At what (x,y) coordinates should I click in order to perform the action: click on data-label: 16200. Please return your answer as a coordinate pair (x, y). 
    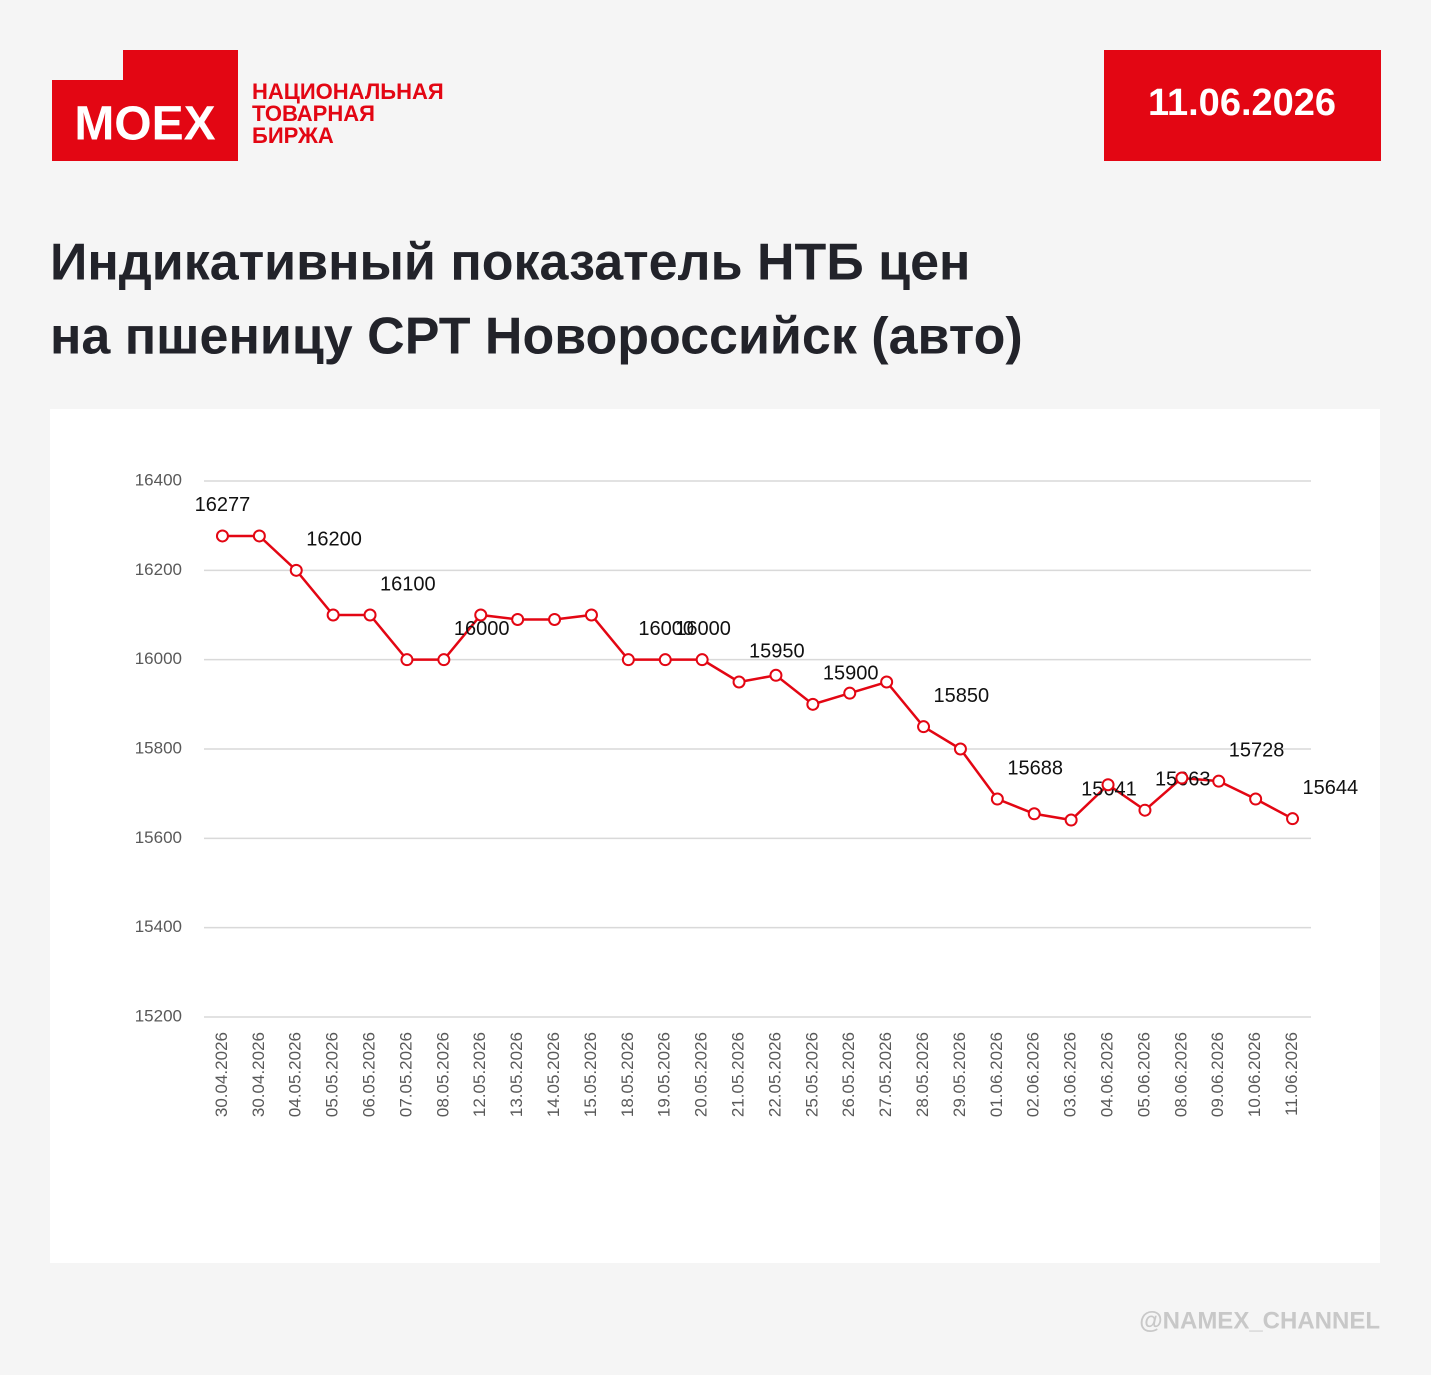
    Looking at the image, I should click on (334, 540).